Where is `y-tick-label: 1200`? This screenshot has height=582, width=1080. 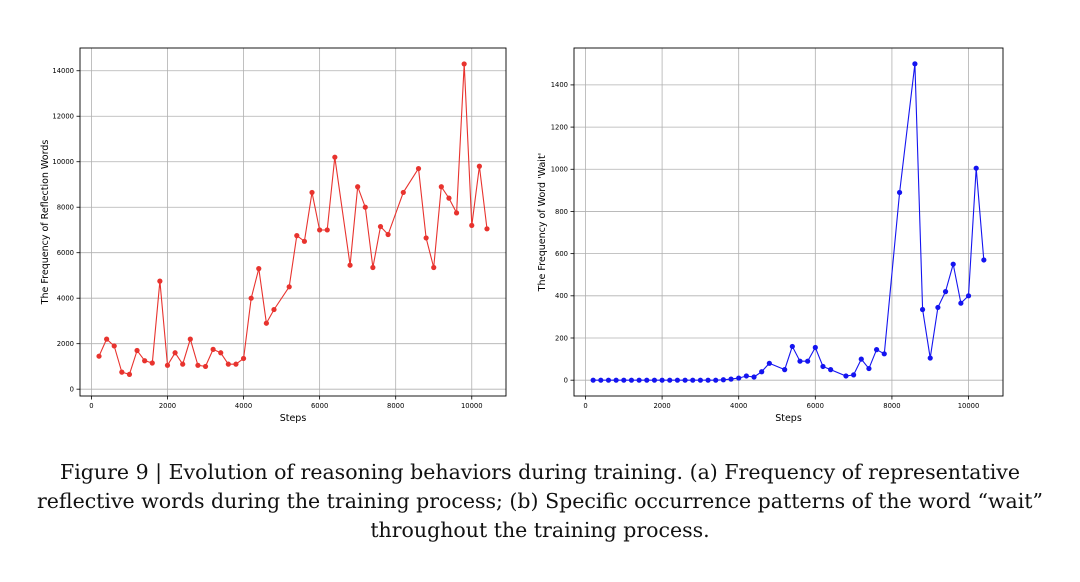
y-tick-label: 1200 is located at coordinates (559, 127).